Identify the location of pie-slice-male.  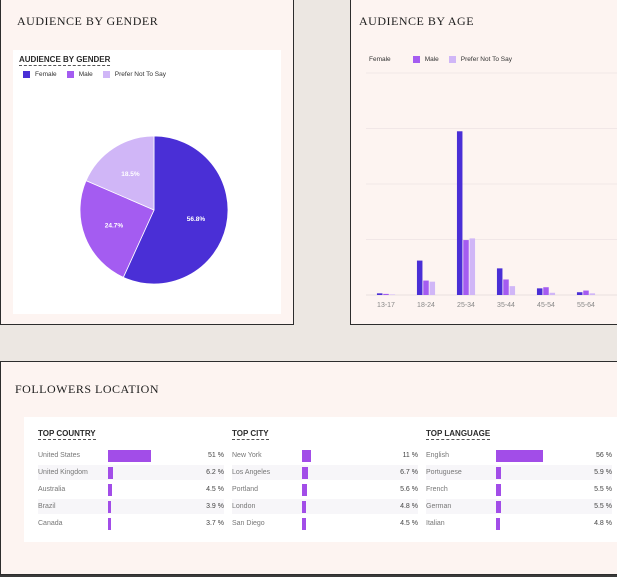
(117, 229).